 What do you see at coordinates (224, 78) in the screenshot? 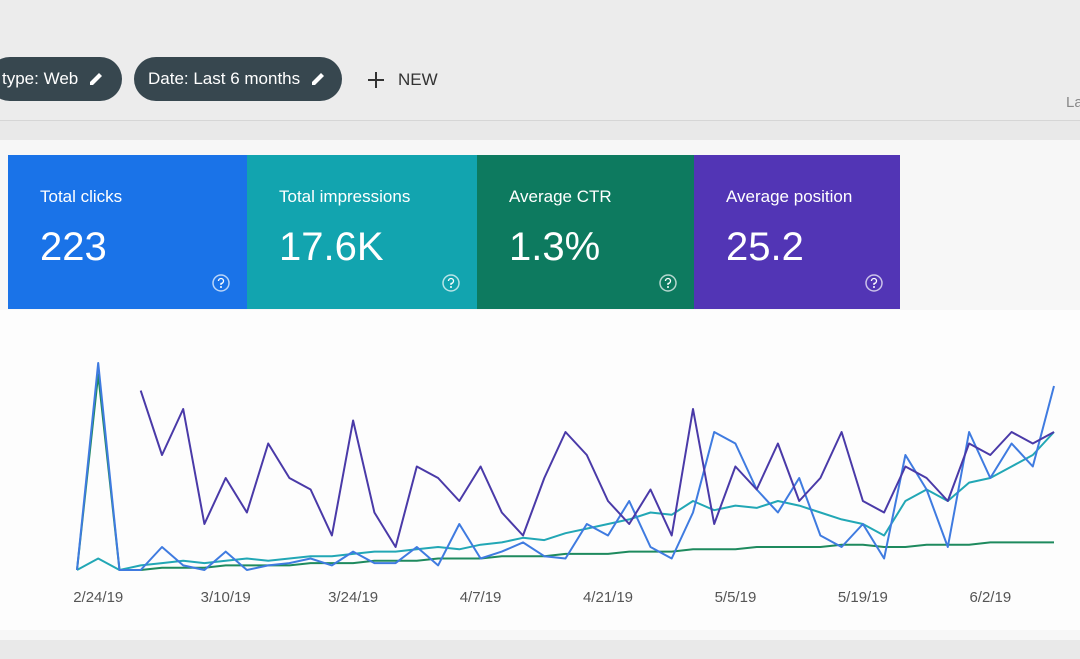
I see `chip-label: Date: Last 6 months` at bounding box center [224, 78].